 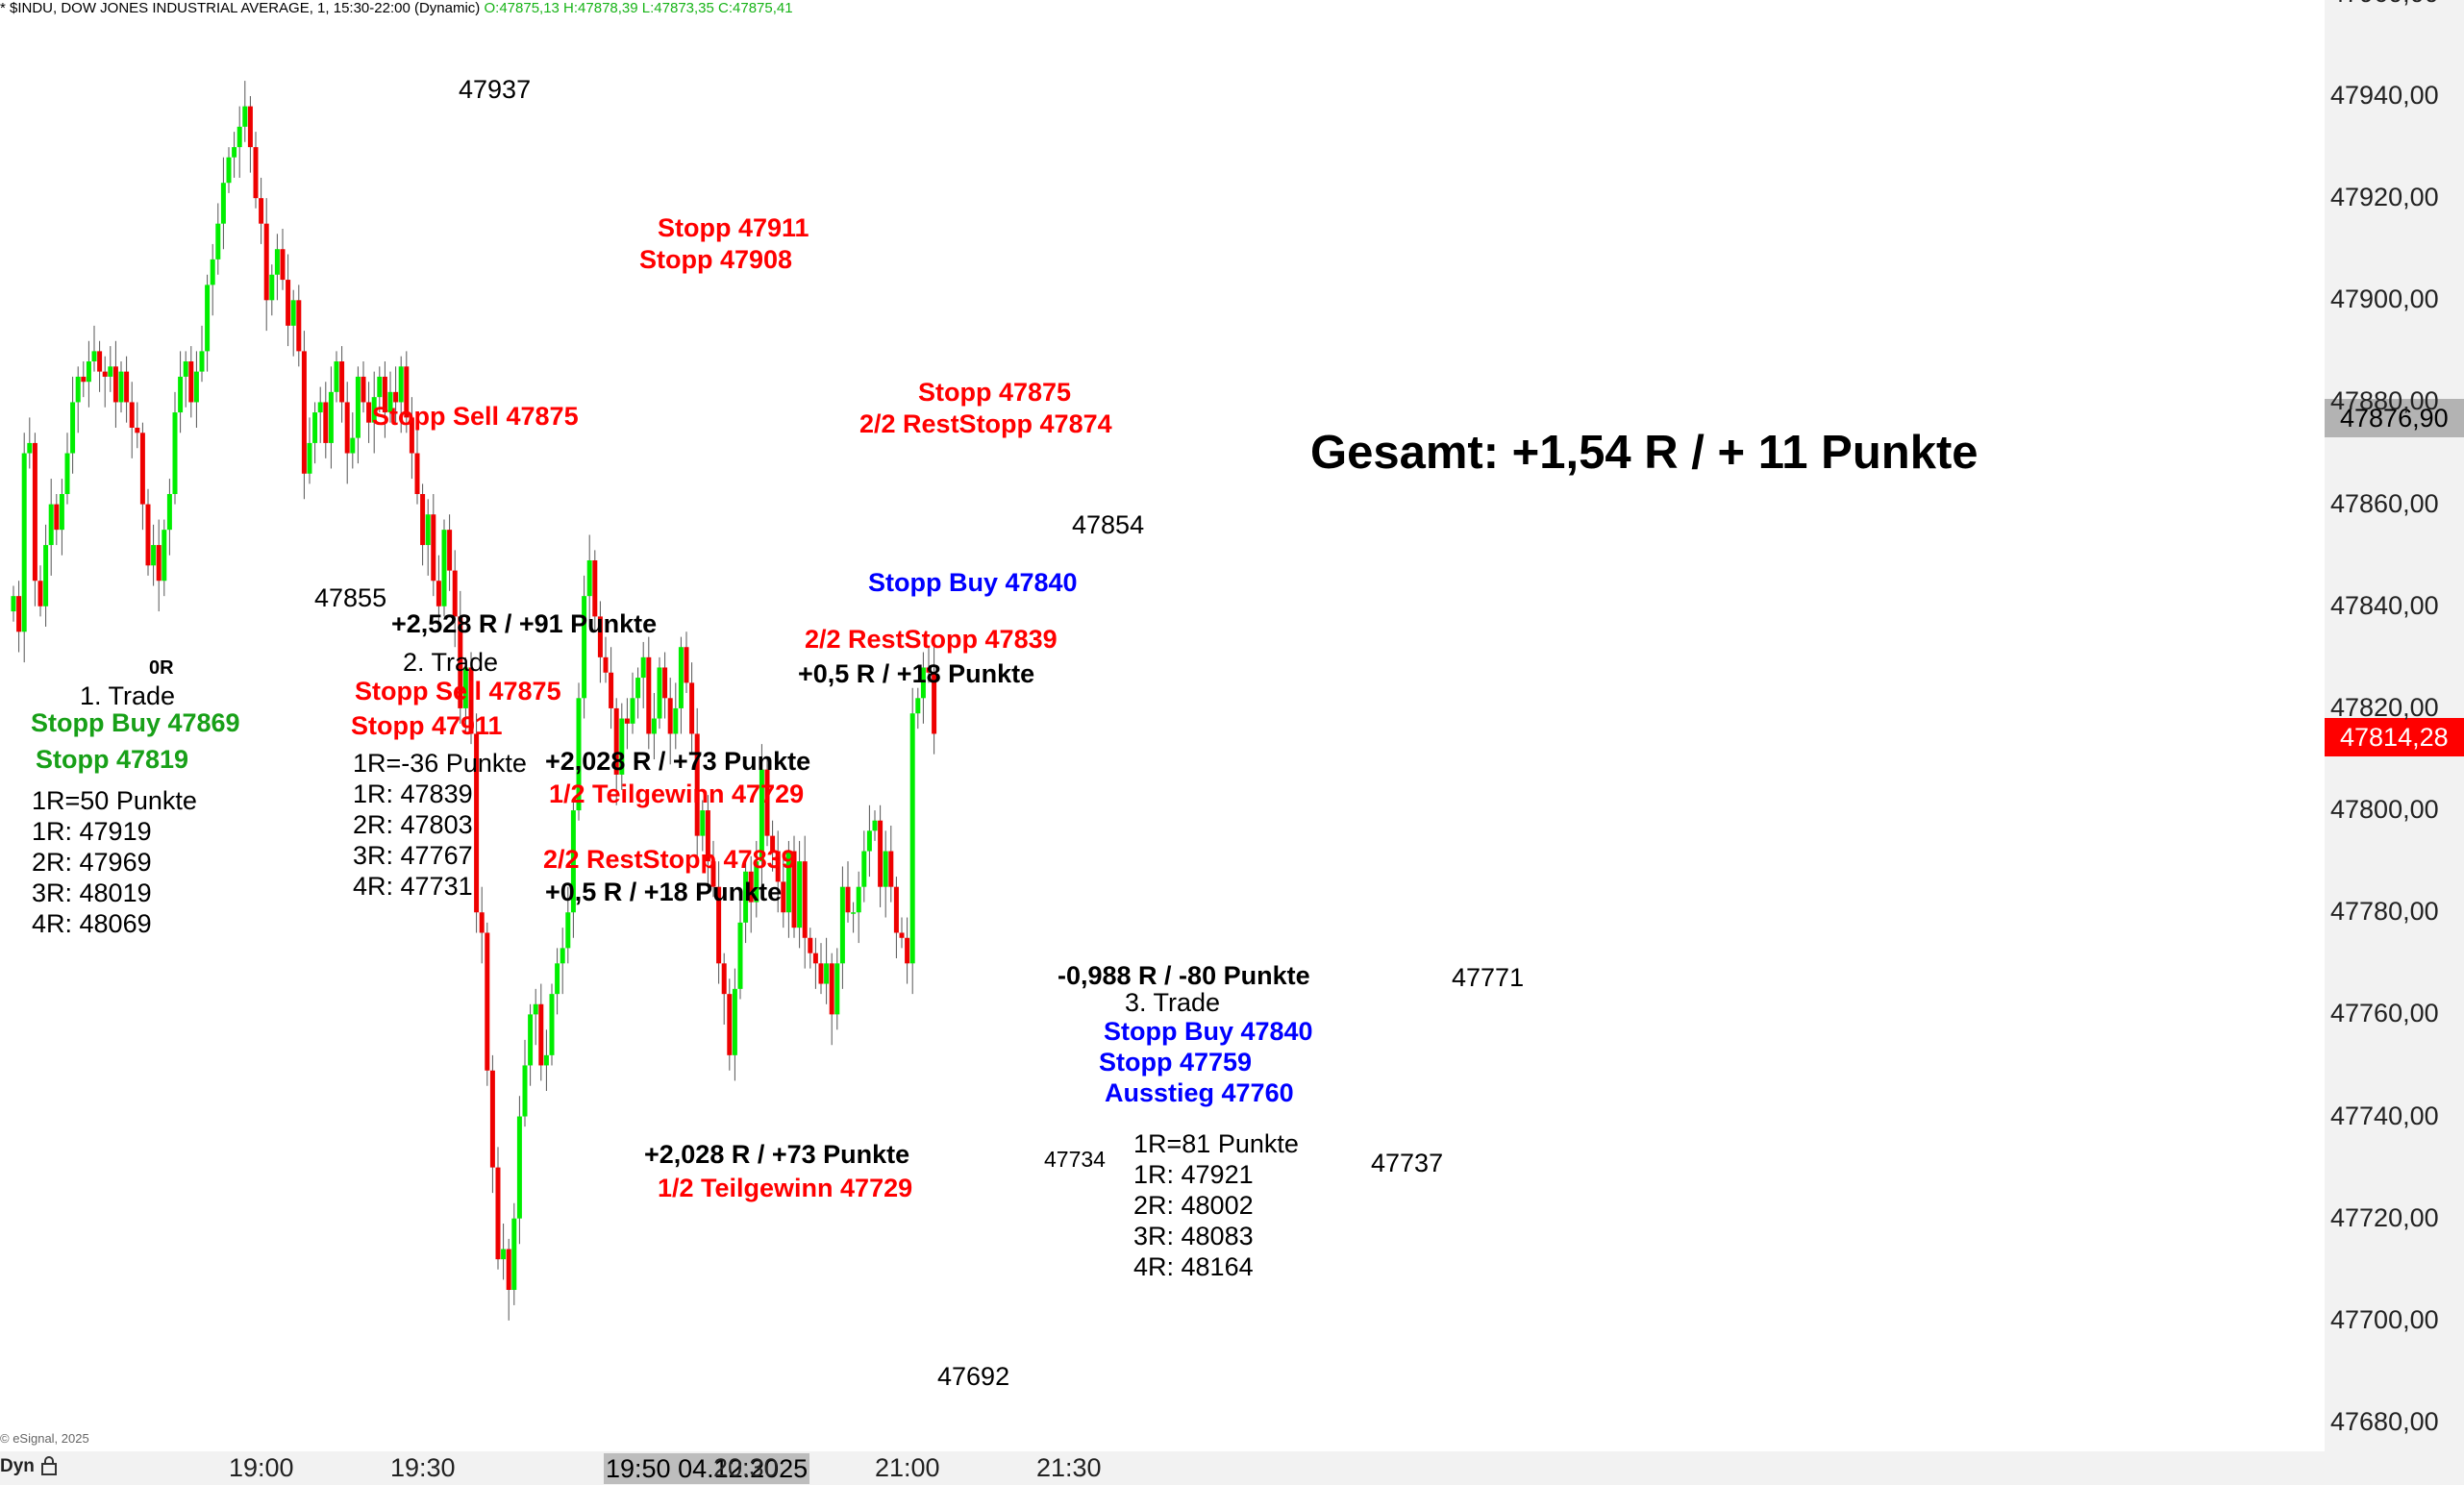 What do you see at coordinates (413, 824) in the screenshot?
I see `trade2-2r: 2R: 47803` at bounding box center [413, 824].